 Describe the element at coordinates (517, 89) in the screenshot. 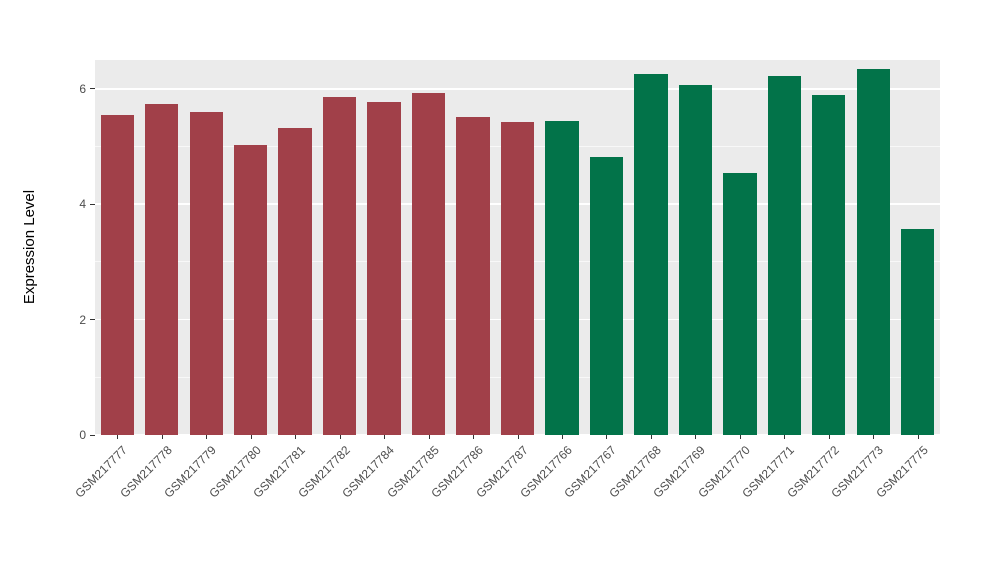

I see `major-gridline` at that location.